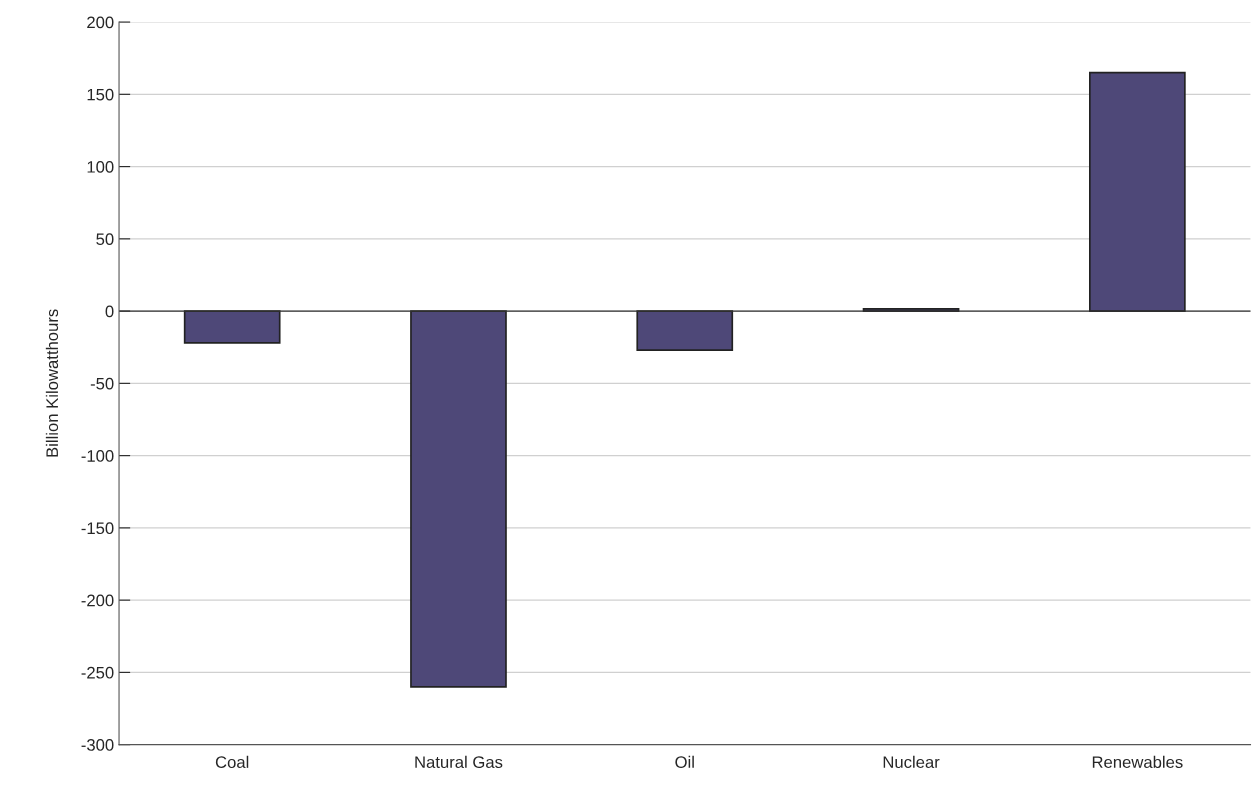 Image resolution: width=1253 pixels, height=788 pixels. What do you see at coordinates (109, 311) in the screenshot?
I see `y-tick-label: 0` at bounding box center [109, 311].